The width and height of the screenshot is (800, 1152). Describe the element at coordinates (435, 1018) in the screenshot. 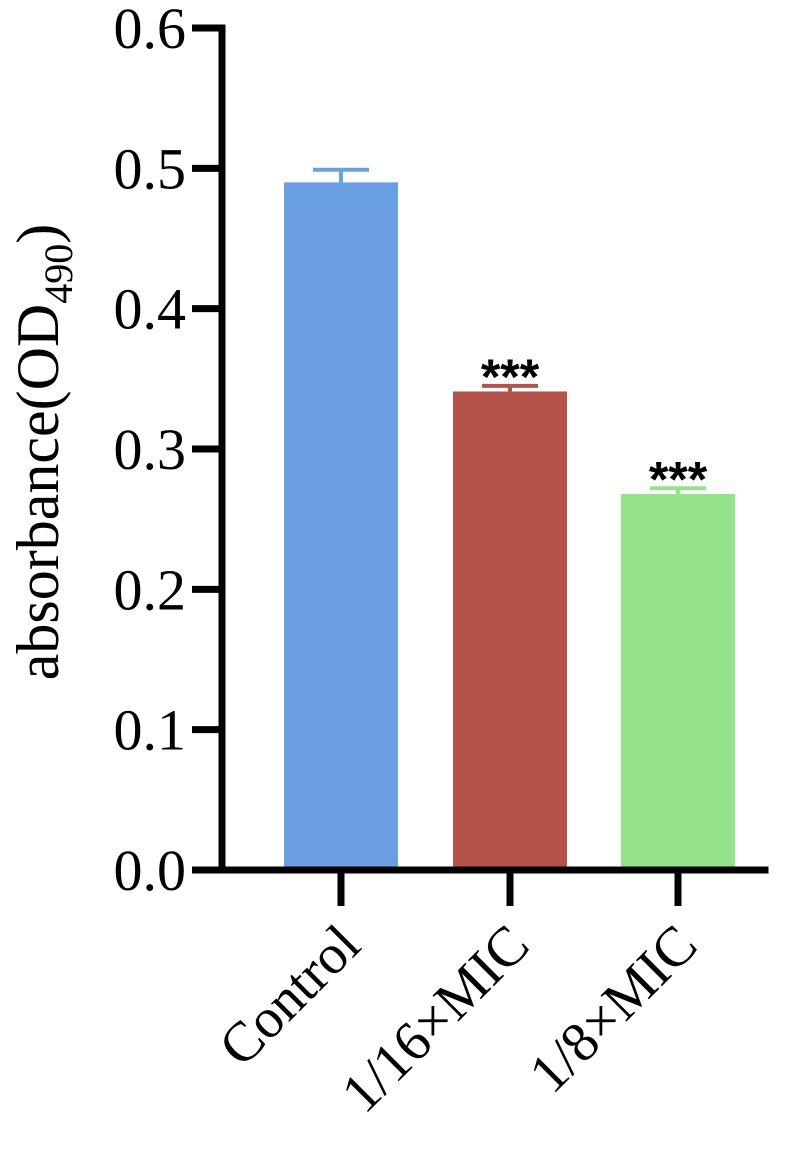

I see `x-category-label: 1/16×MIC` at that location.